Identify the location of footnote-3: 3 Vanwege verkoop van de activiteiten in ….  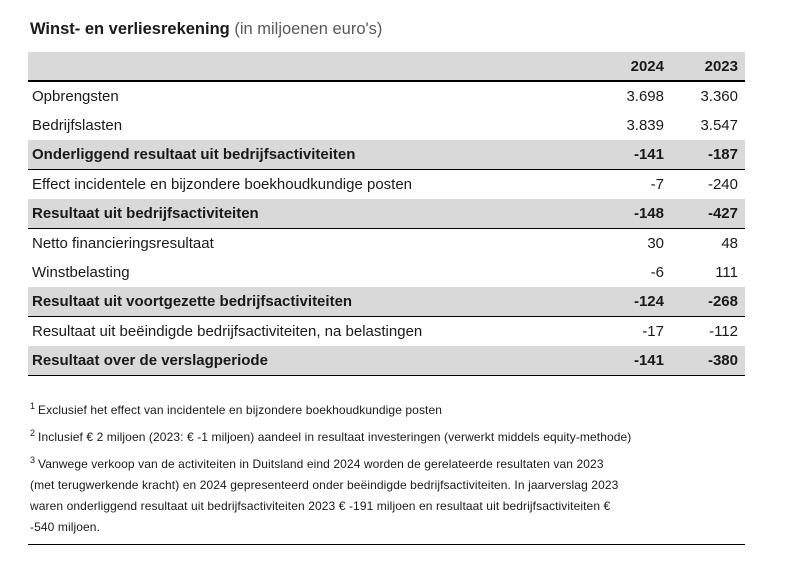
(330, 496).